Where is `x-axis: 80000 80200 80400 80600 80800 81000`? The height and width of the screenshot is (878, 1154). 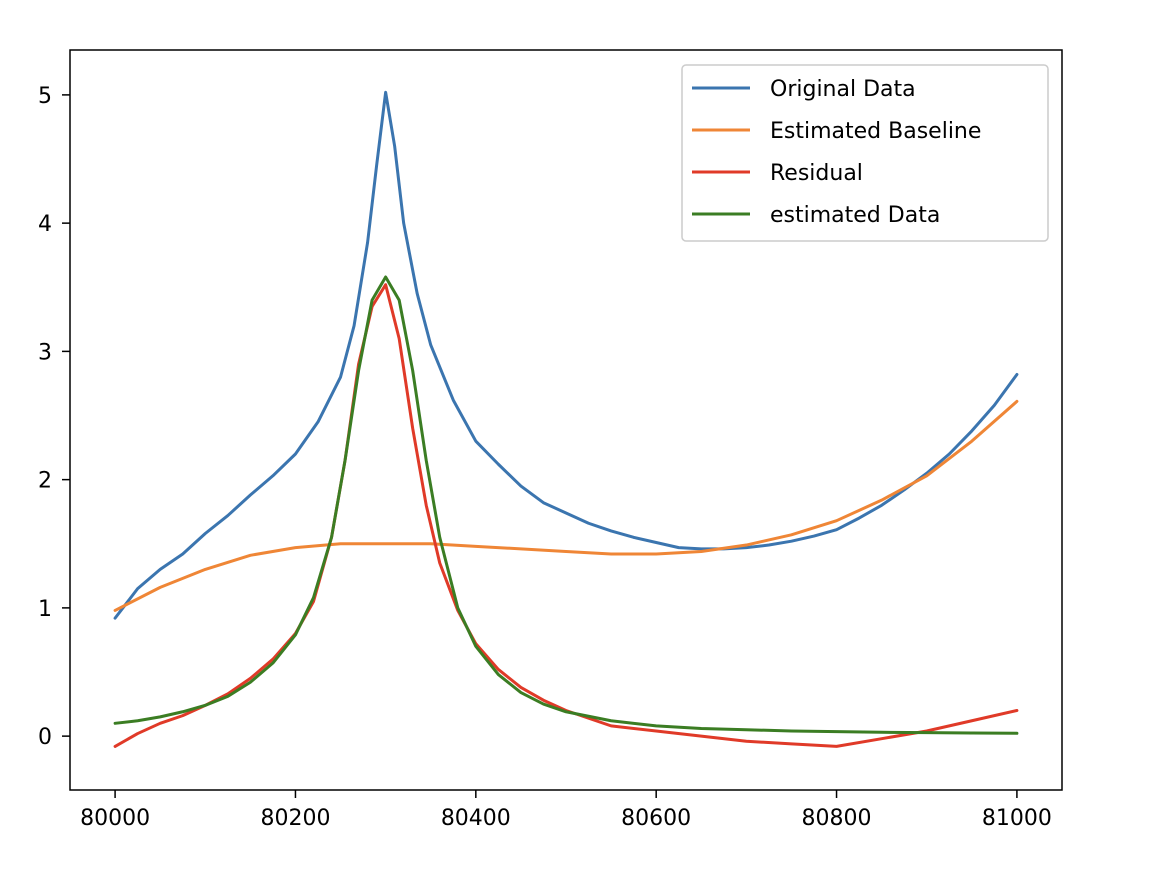 x-axis: 80000 80200 80400 80600 80800 81000 is located at coordinates (566, 810).